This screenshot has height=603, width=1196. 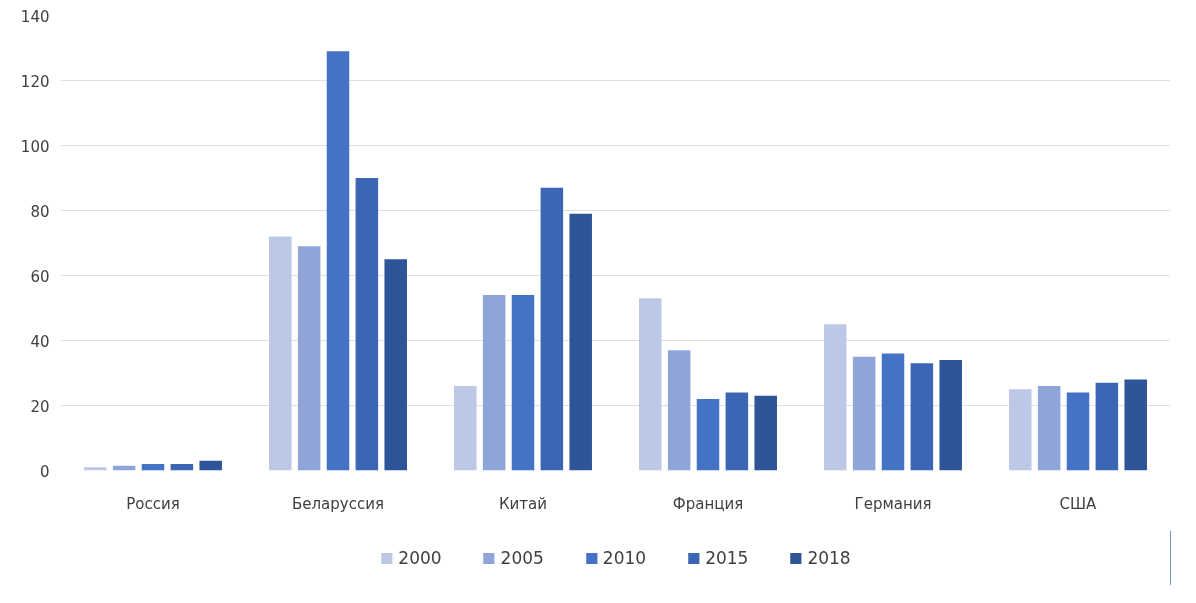 I want to click on y-tick-label: 100, so click(x=35, y=146).